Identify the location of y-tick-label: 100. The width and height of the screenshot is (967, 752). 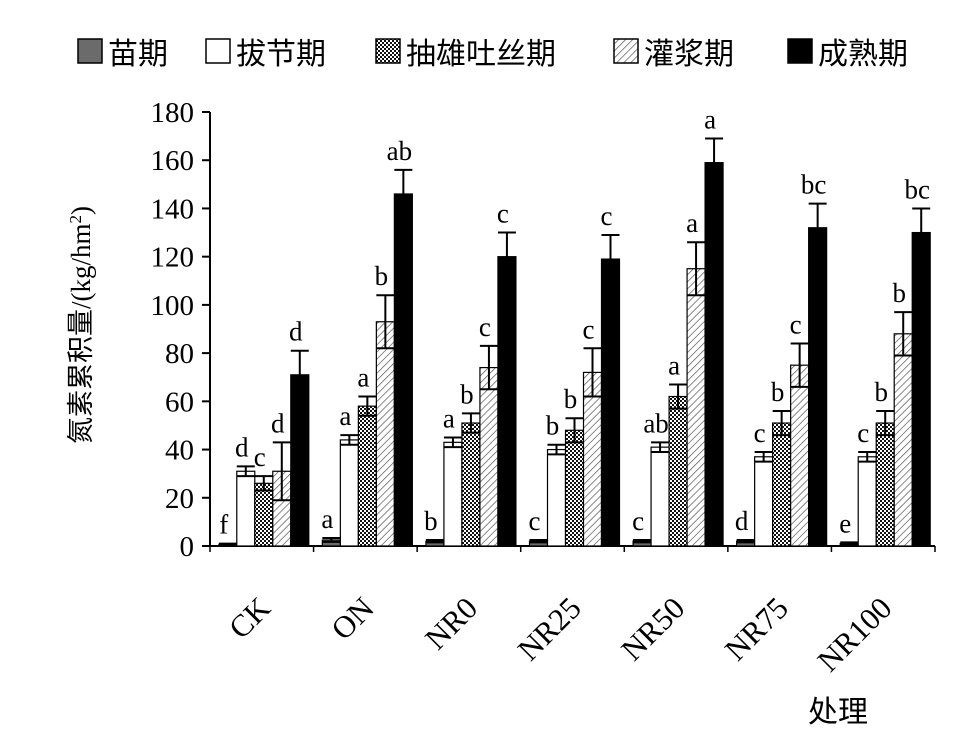
(173, 306).